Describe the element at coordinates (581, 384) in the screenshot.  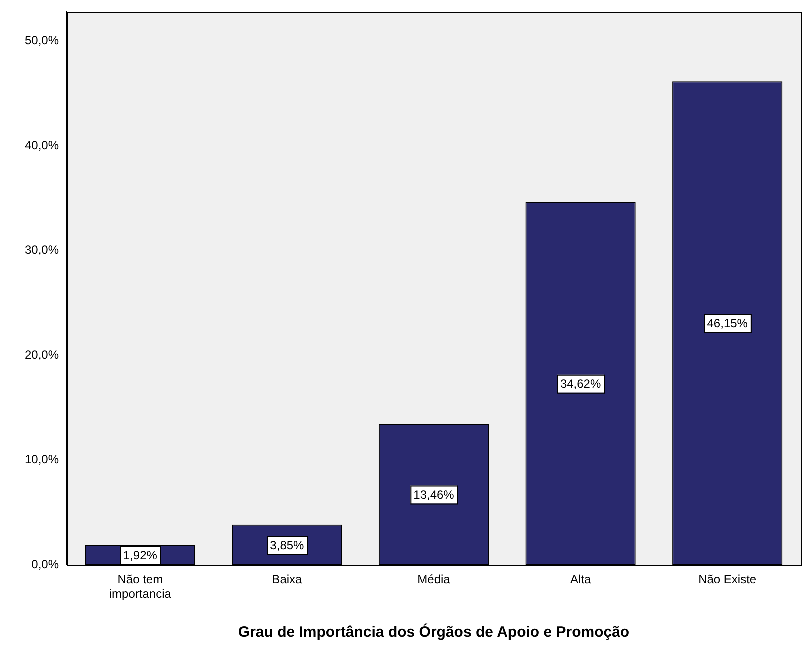
I see `data-label: 34,62%` at that location.